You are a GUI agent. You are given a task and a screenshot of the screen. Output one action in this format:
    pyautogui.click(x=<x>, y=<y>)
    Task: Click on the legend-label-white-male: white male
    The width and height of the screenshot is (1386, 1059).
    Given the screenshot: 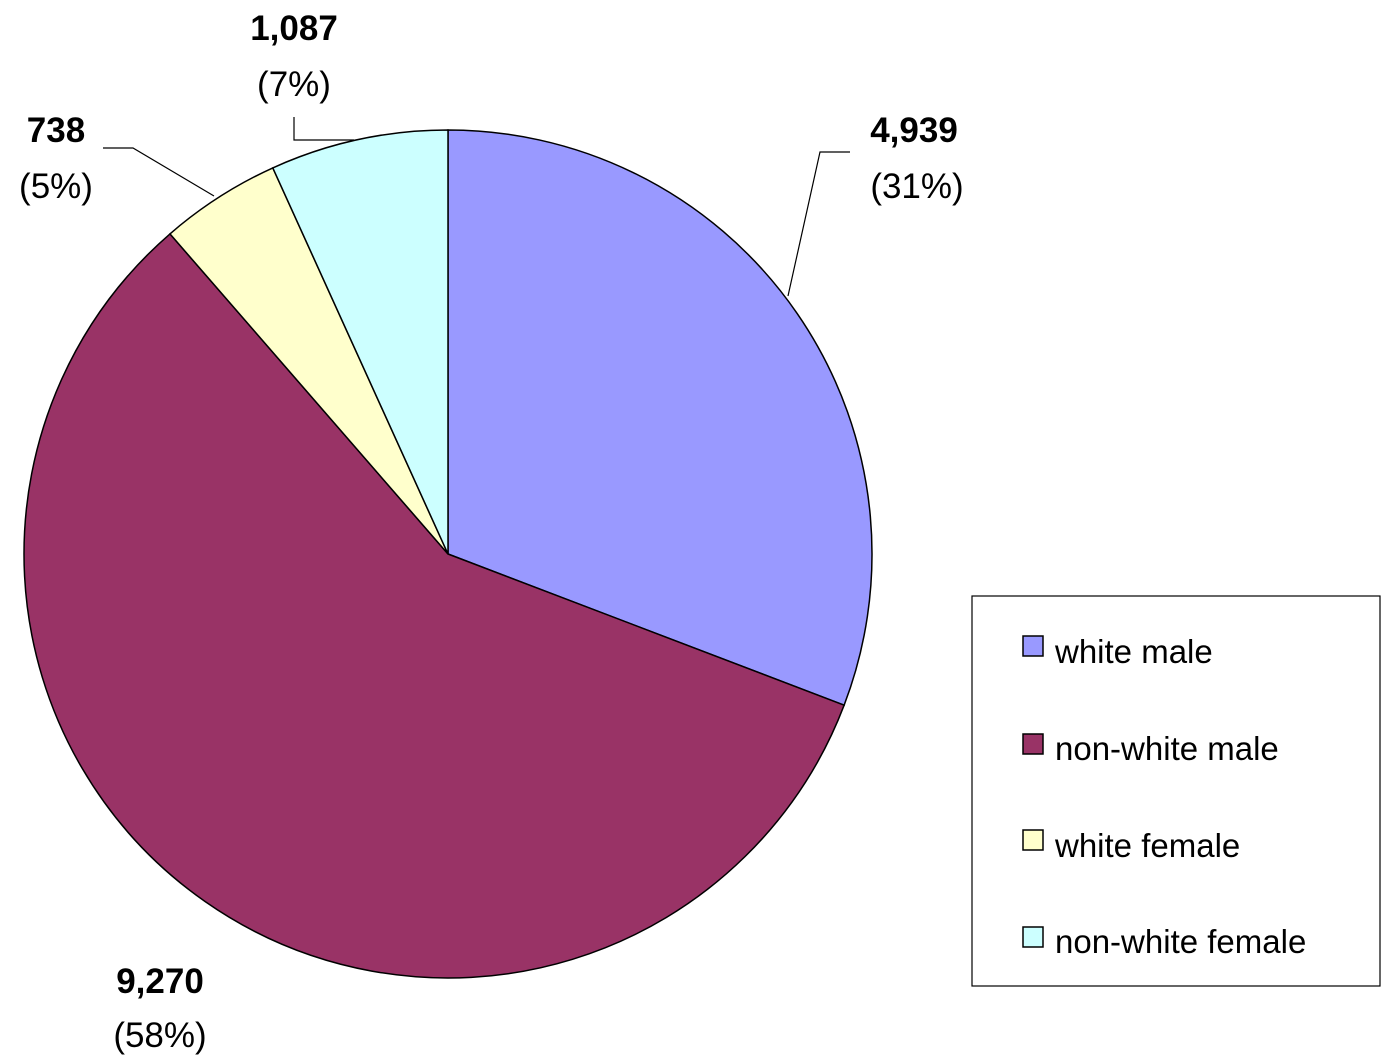 What is the action you would take?
    pyautogui.click(x=1133, y=651)
    